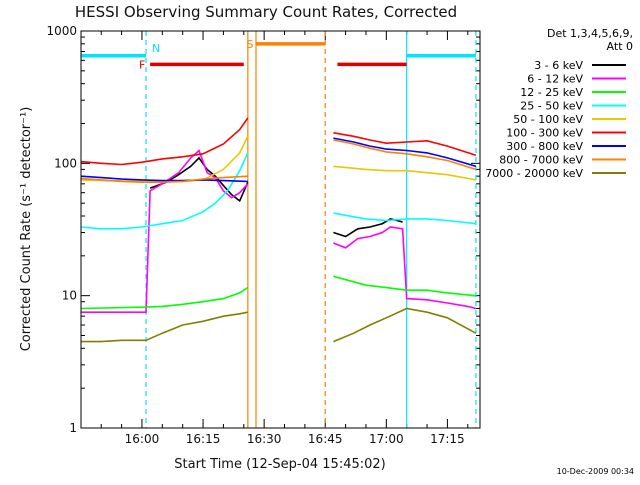 The image size is (640, 485). Describe the element at coordinates (250, 44) in the screenshot. I see `annotation-bar-label: S` at that location.